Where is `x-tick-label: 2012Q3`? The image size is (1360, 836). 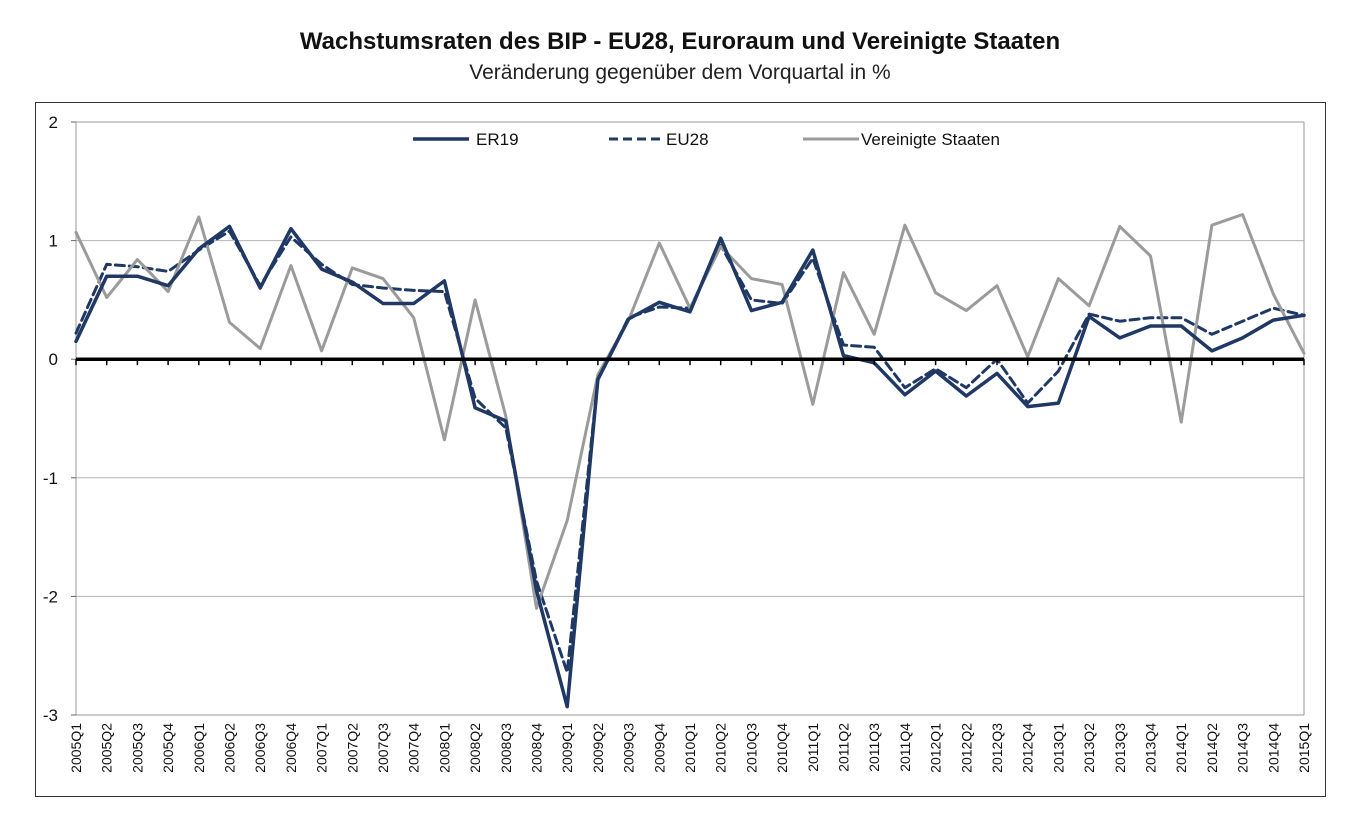 x-tick-label: 2012Q3 is located at coordinates (997, 748).